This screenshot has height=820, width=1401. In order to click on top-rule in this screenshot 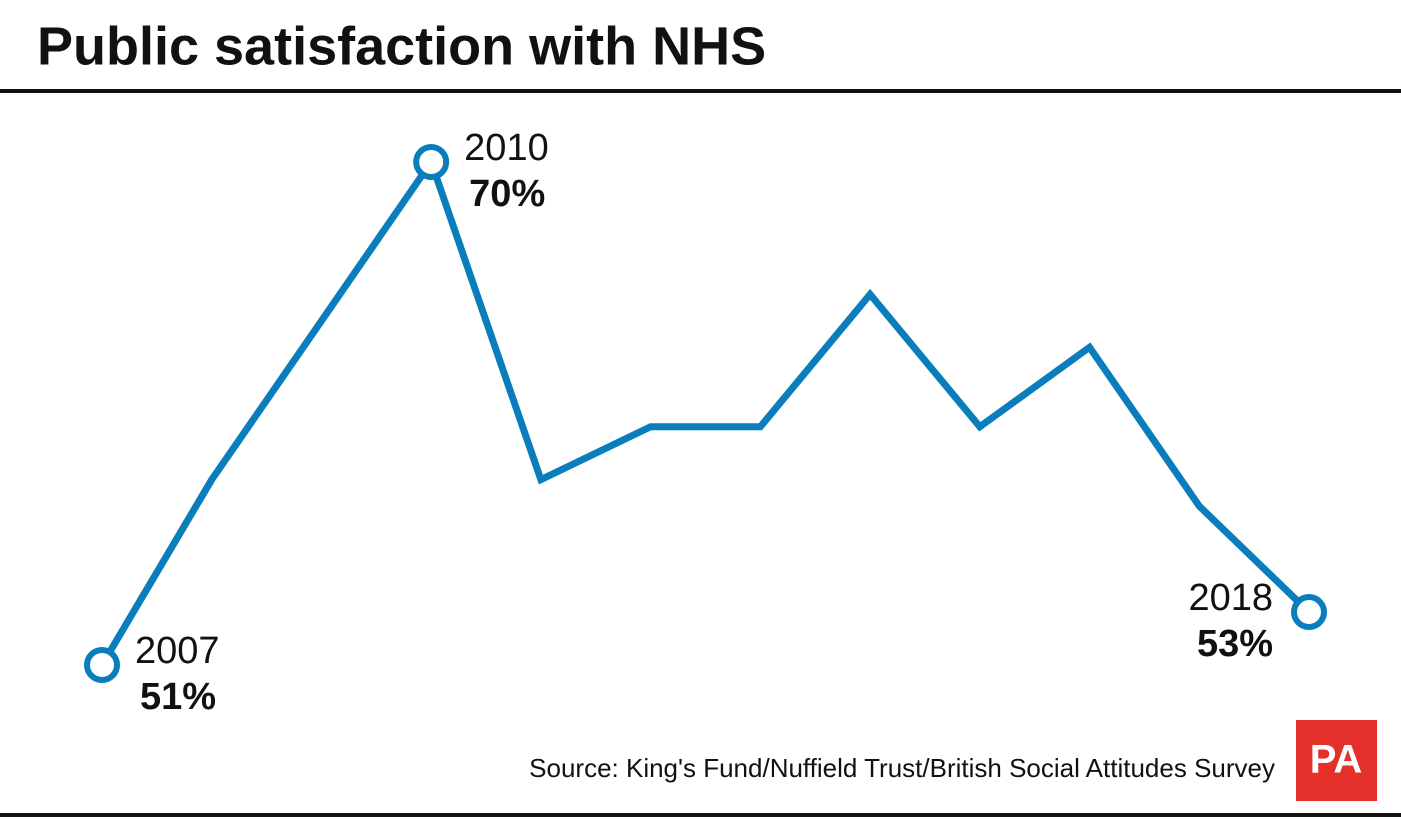, I will do `click(700, 91)`.